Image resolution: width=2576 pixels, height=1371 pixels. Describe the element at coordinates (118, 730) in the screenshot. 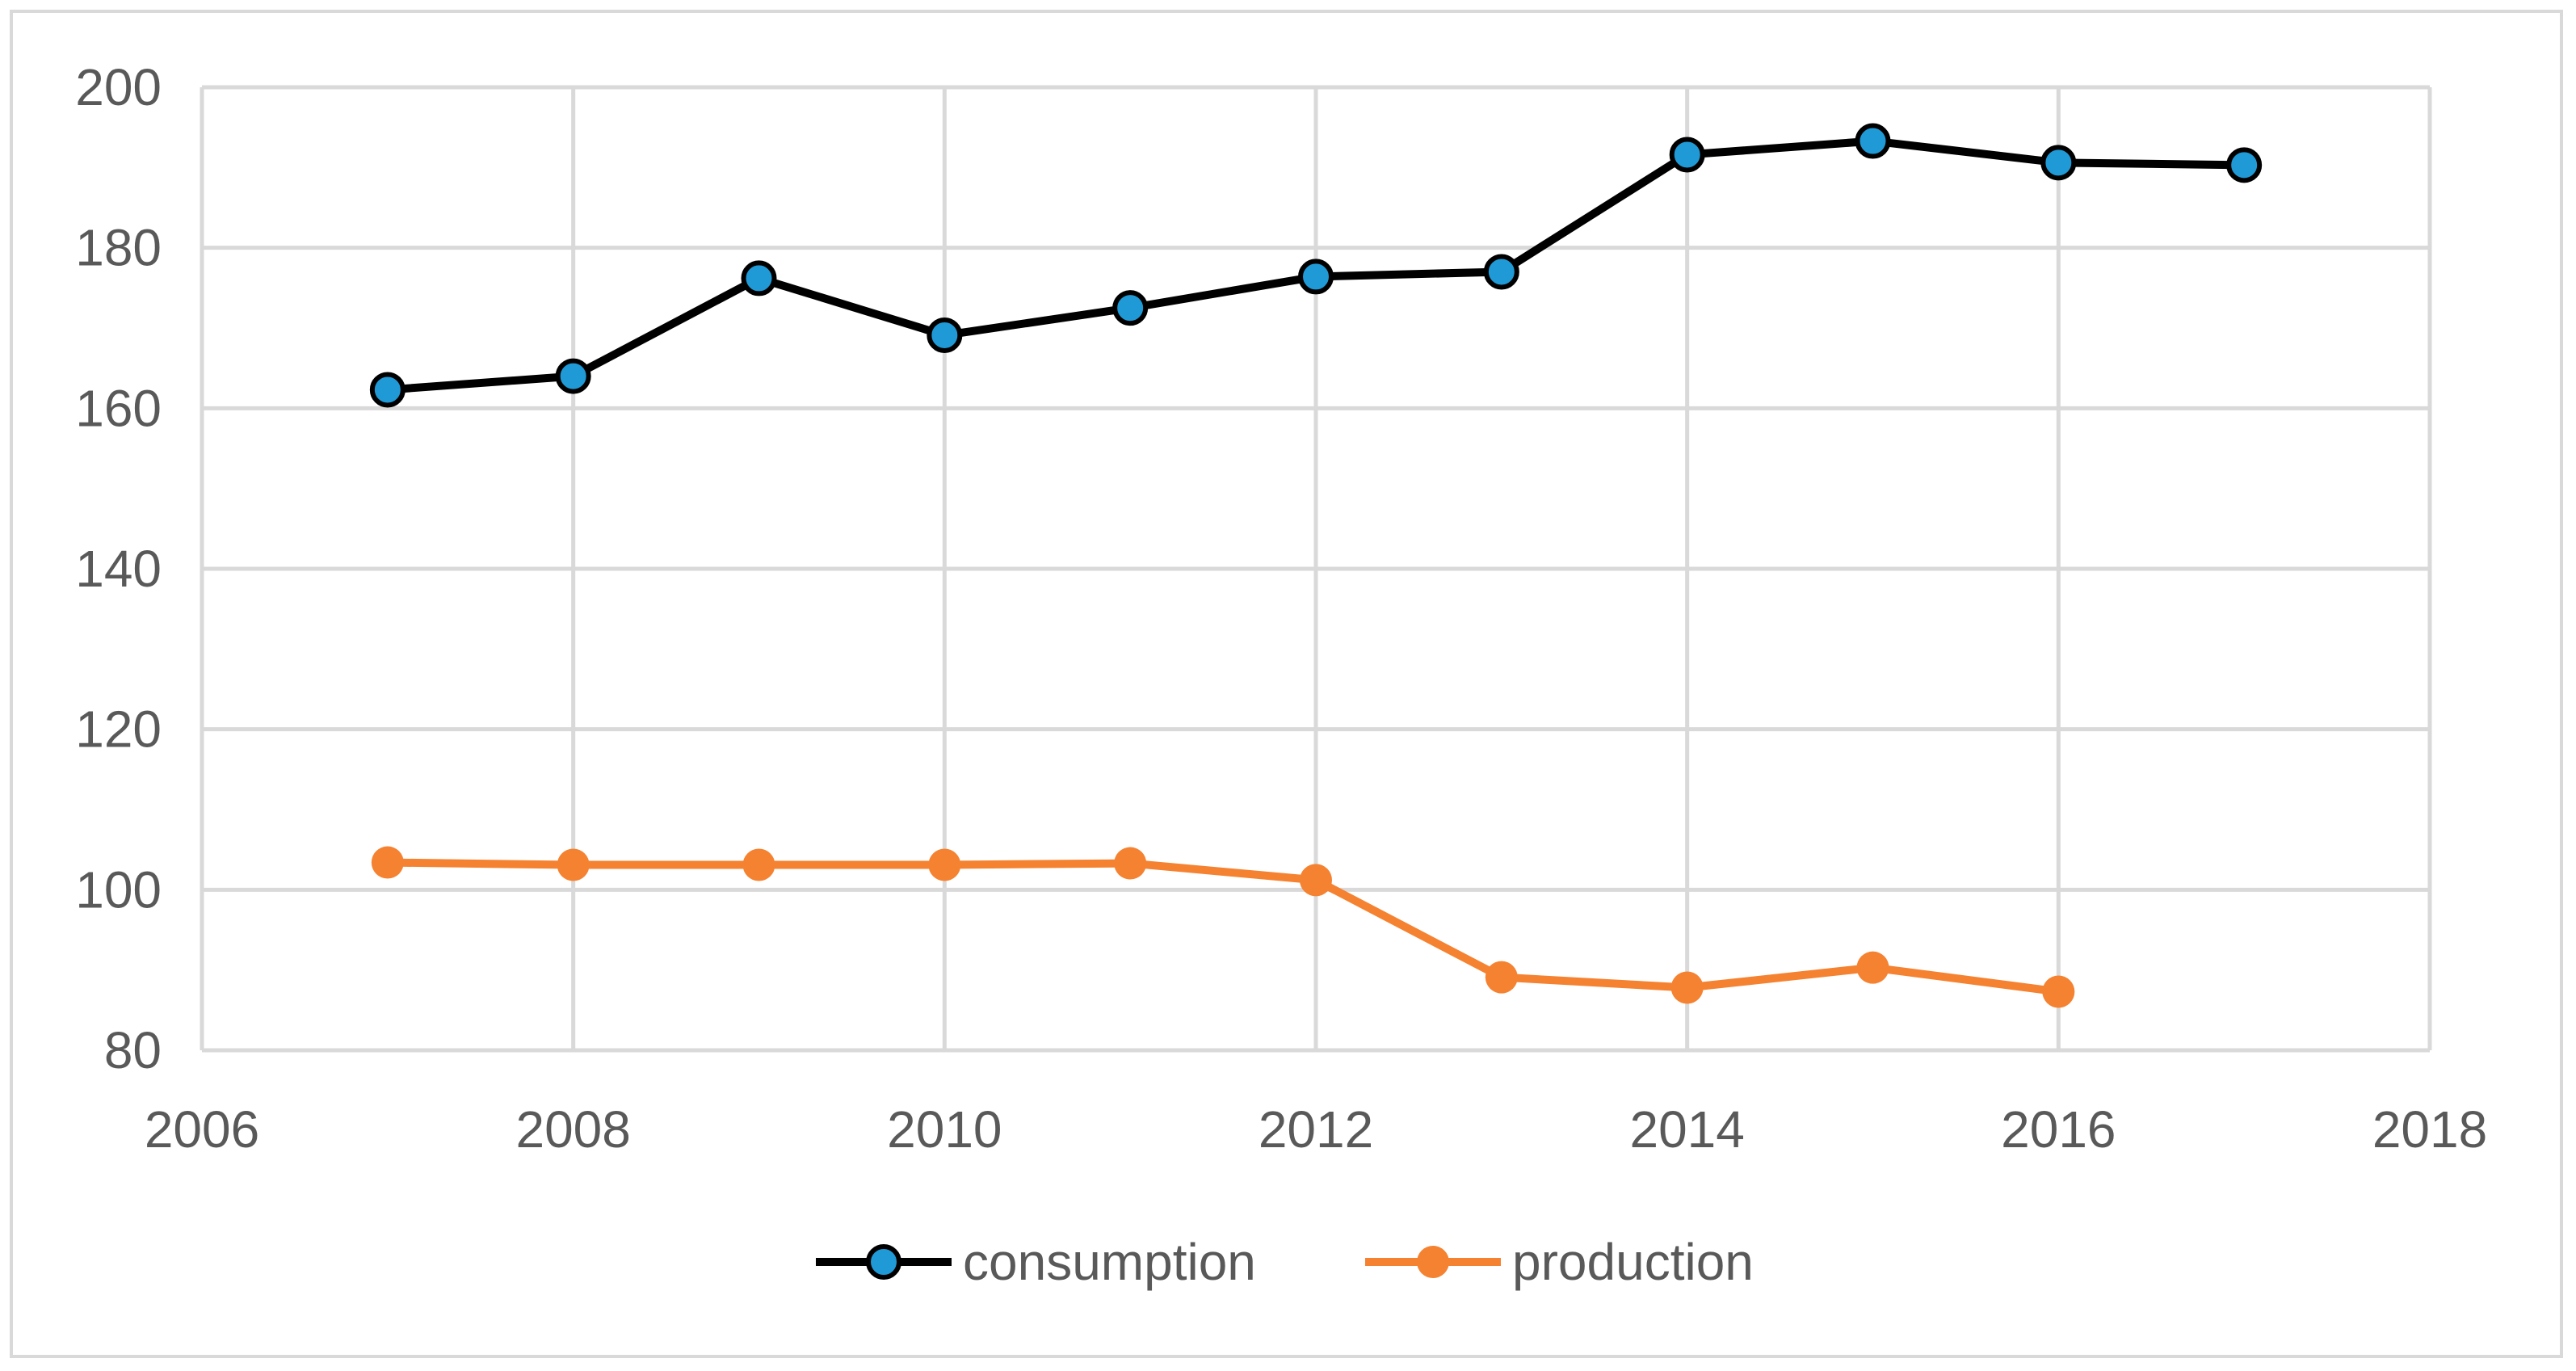

I see `y-tick-label: 120` at that location.